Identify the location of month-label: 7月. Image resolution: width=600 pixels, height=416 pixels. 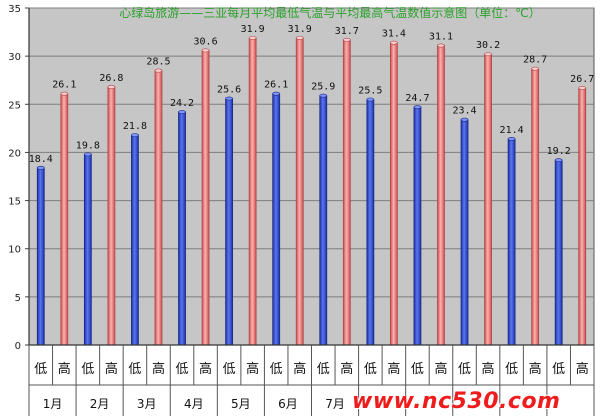
(335, 404).